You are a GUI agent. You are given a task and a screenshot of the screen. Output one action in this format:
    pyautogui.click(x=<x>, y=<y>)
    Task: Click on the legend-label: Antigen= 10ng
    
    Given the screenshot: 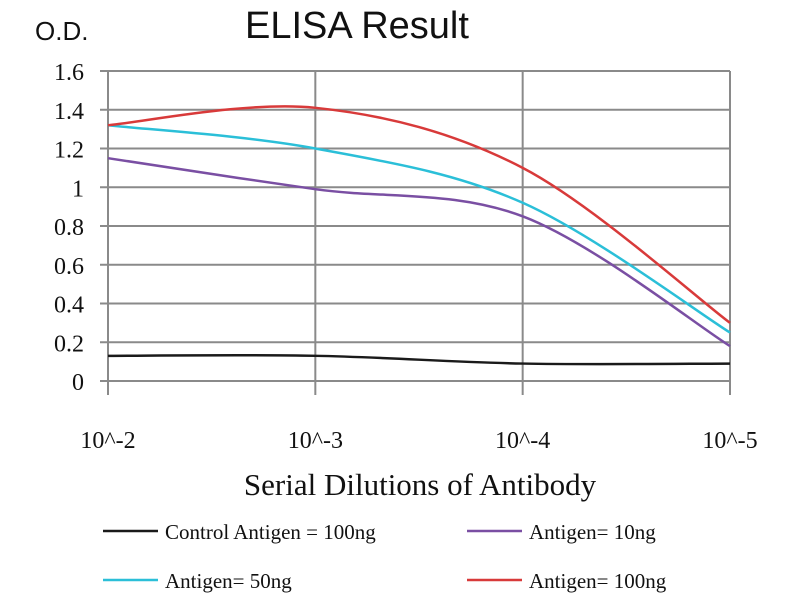 What is the action you would take?
    pyautogui.click(x=592, y=532)
    